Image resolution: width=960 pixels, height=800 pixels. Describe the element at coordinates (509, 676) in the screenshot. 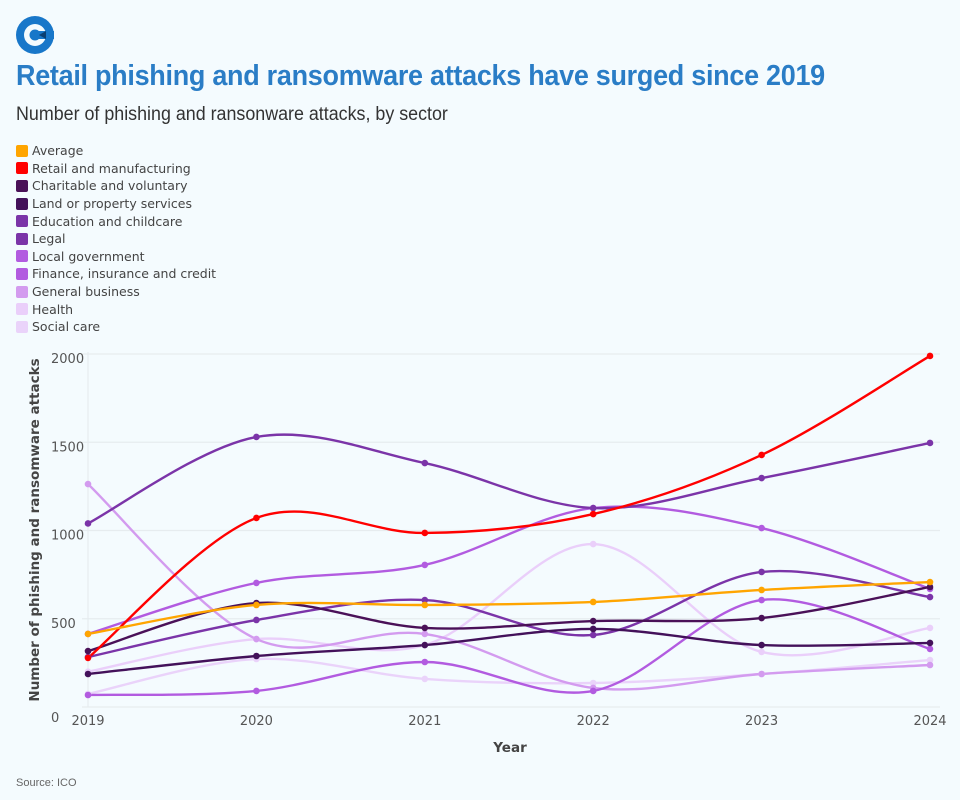

I see `series-line-social-care` at that location.